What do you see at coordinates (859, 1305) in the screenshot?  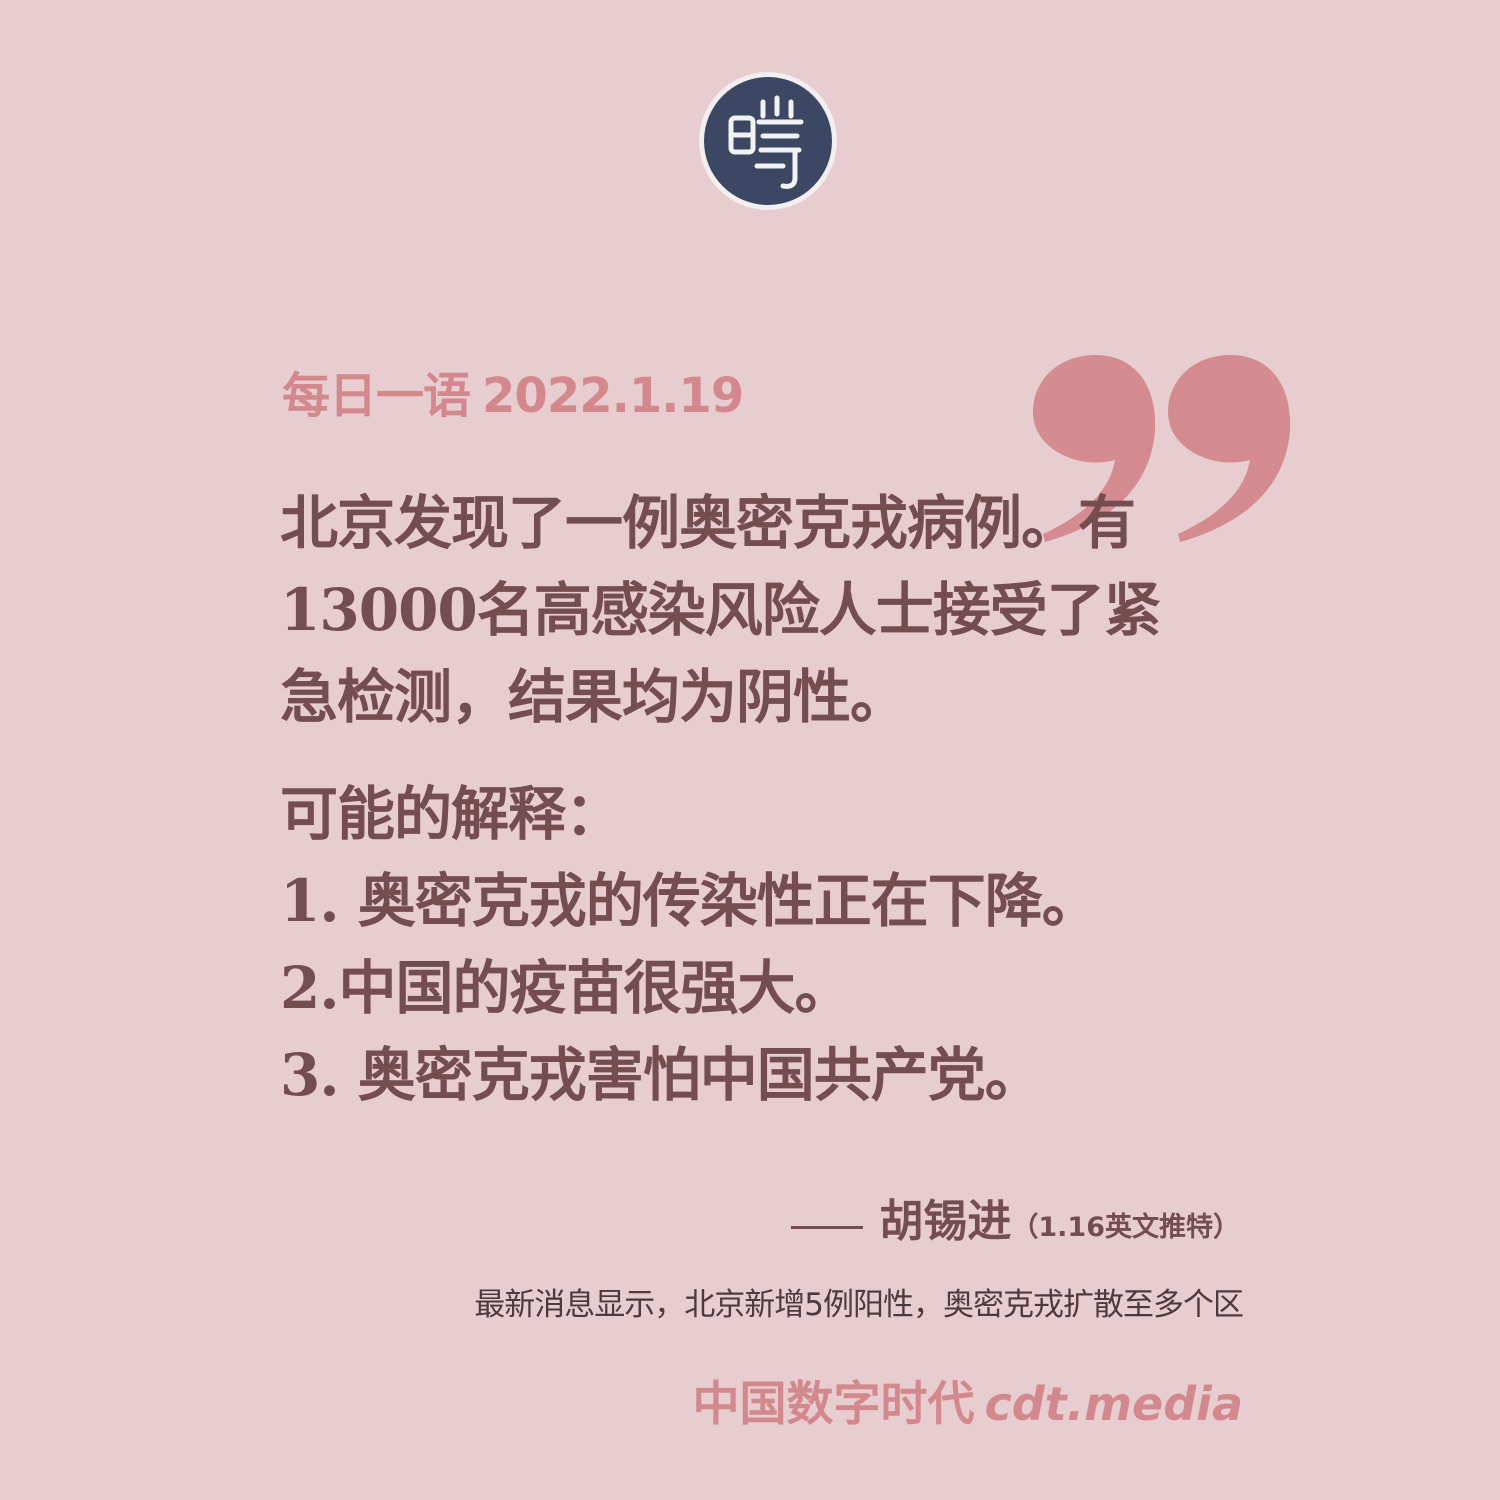 I see `caption-text: 最新消息显示，北京新增5例阳性，奥密克戎扩散至多个区` at bounding box center [859, 1305].